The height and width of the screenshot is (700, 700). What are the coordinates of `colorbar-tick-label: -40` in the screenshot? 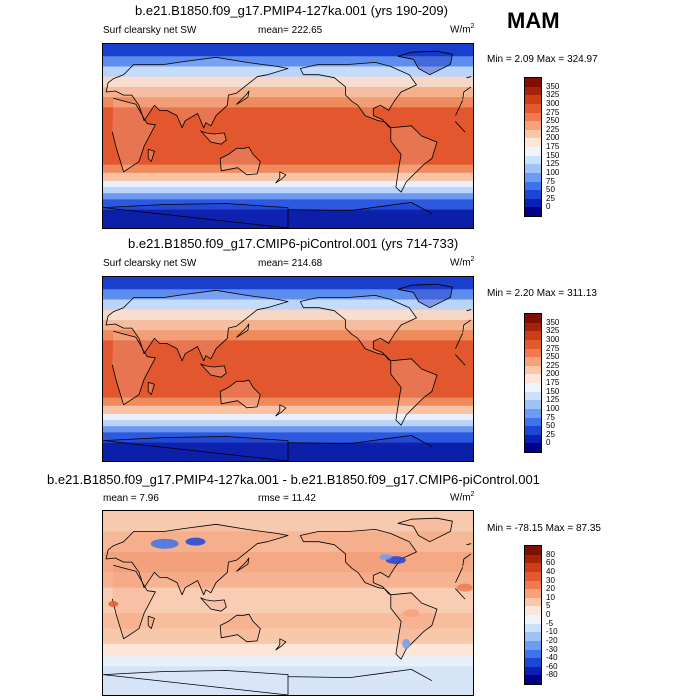 It's located at (552, 658).